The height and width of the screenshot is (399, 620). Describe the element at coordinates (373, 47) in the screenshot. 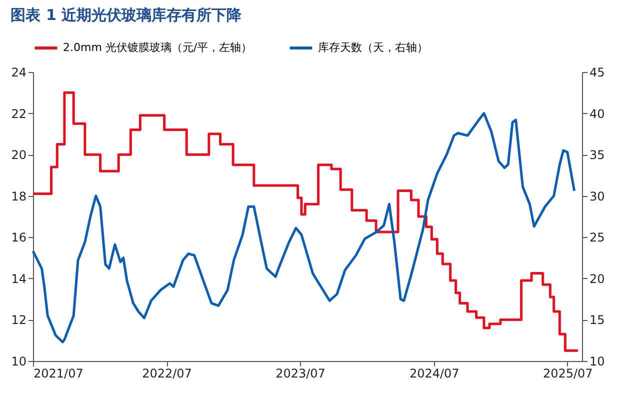

I see `legend-label: 库存天数（天，右轴）` at that location.